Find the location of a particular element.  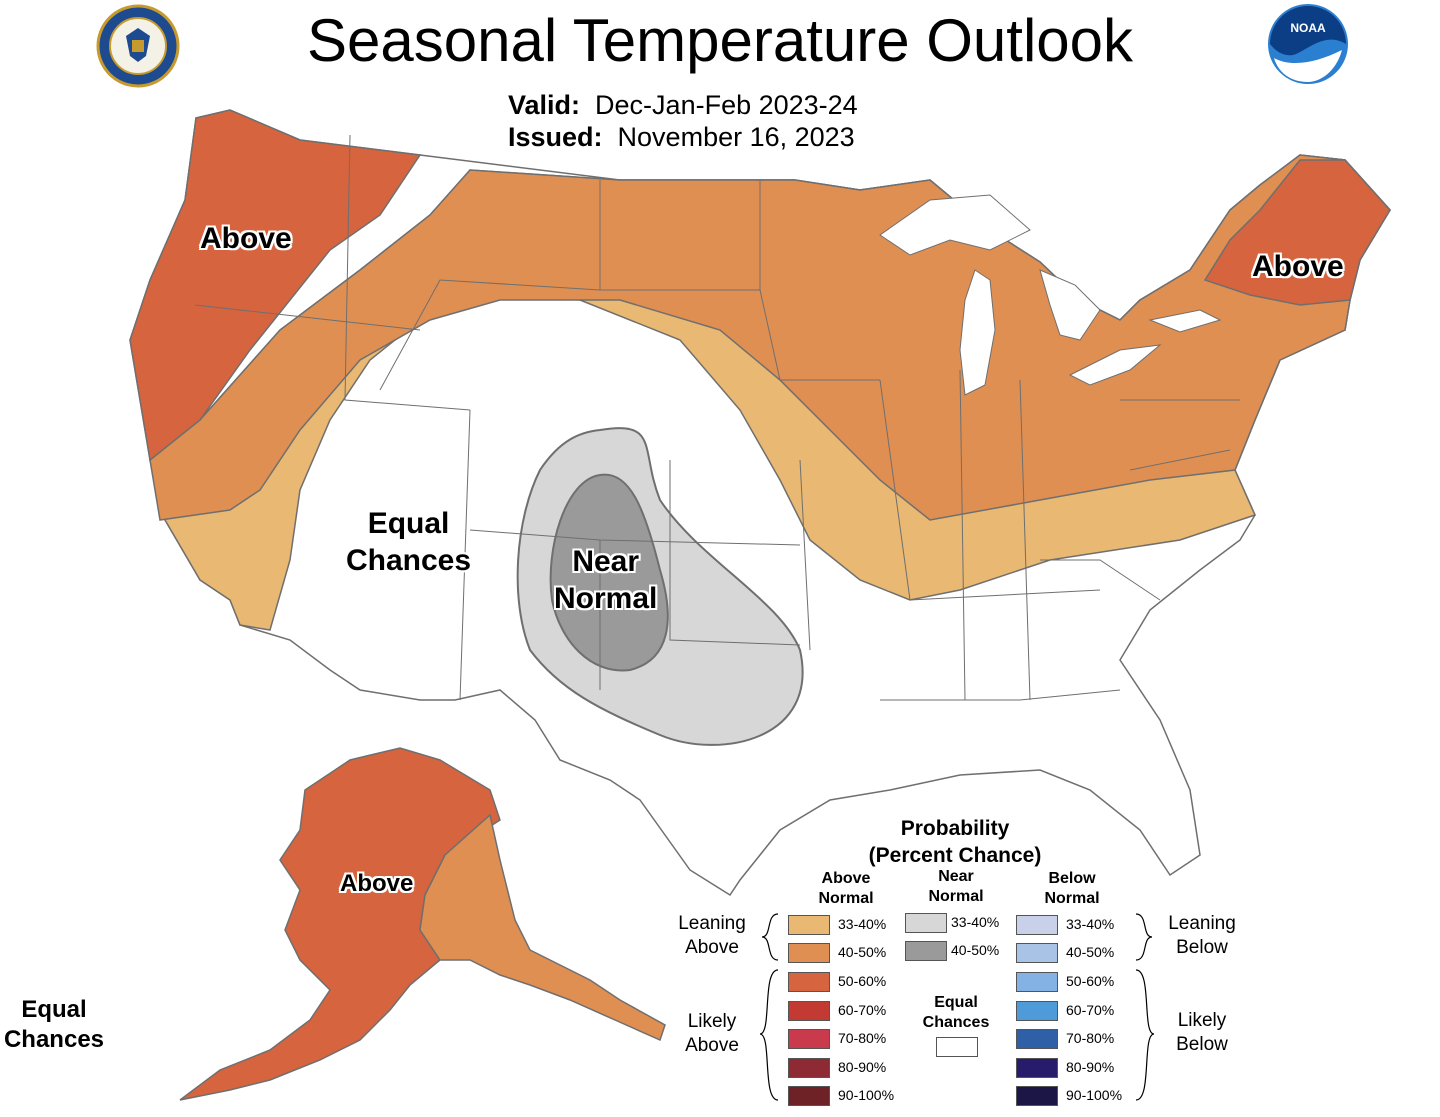

noaa-logo-text: NOAA is located at coordinates (1308, 28).